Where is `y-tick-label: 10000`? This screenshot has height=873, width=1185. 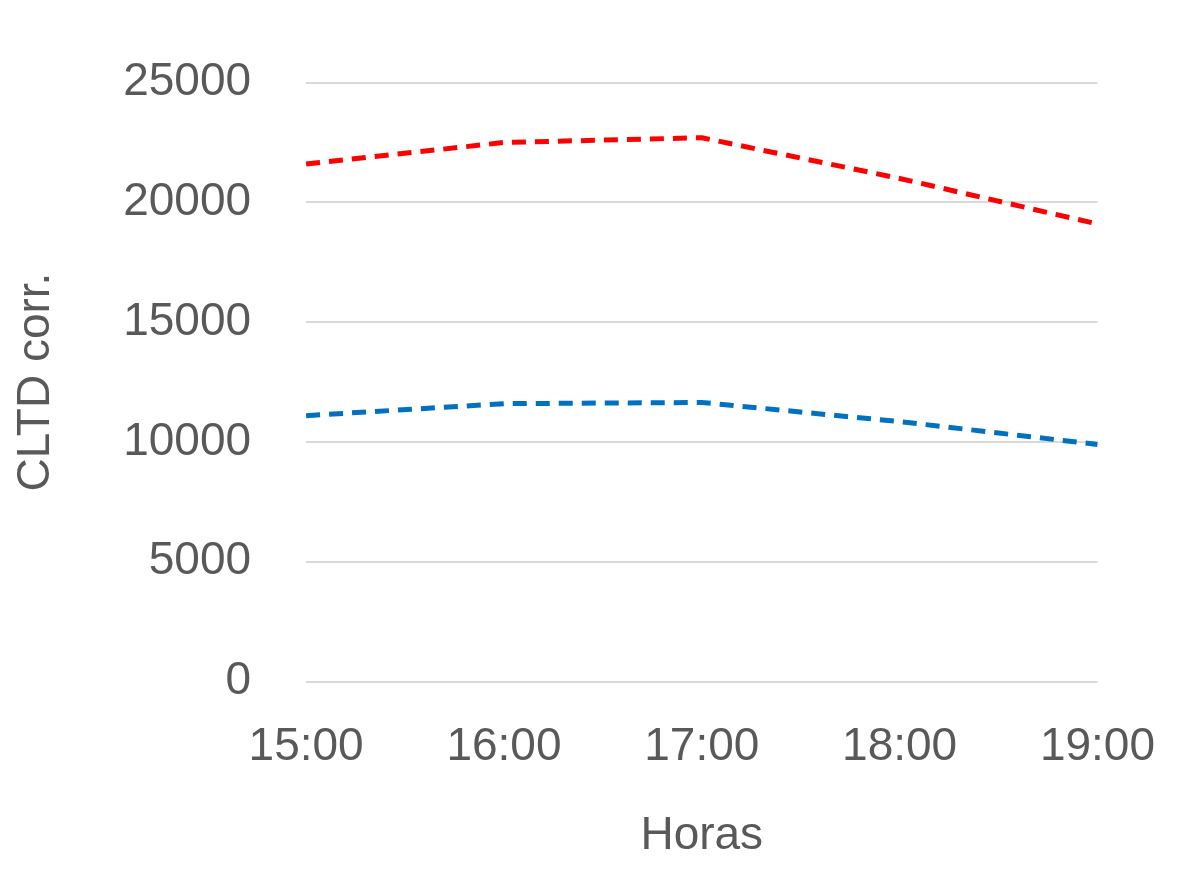 y-tick-label: 10000 is located at coordinates (187, 438).